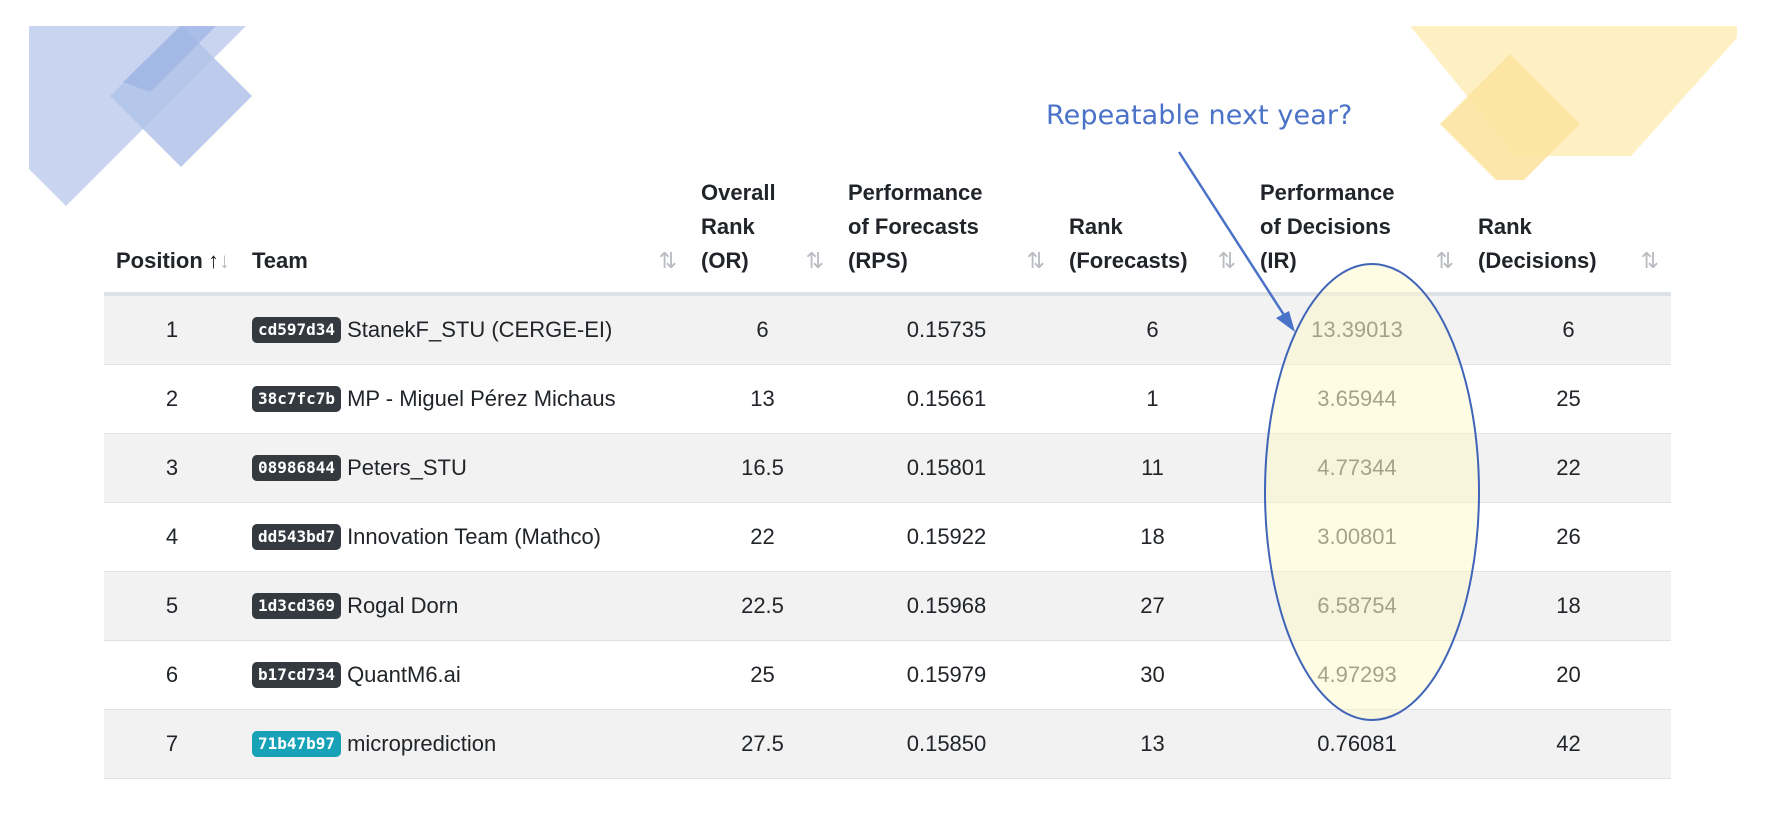 The width and height of the screenshot is (1778, 826). What do you see at coordinates (1357, 329) in the screenshot?
I see `ir-cell: 13.39013` at bounding box center [1357, 329].